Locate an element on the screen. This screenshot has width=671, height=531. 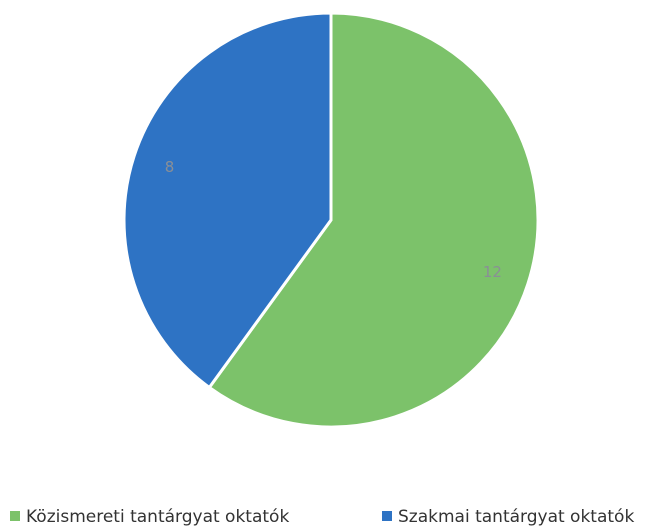
legend-label: Szakmai tantárgyat oktatók is located at coordinates (516, 517).